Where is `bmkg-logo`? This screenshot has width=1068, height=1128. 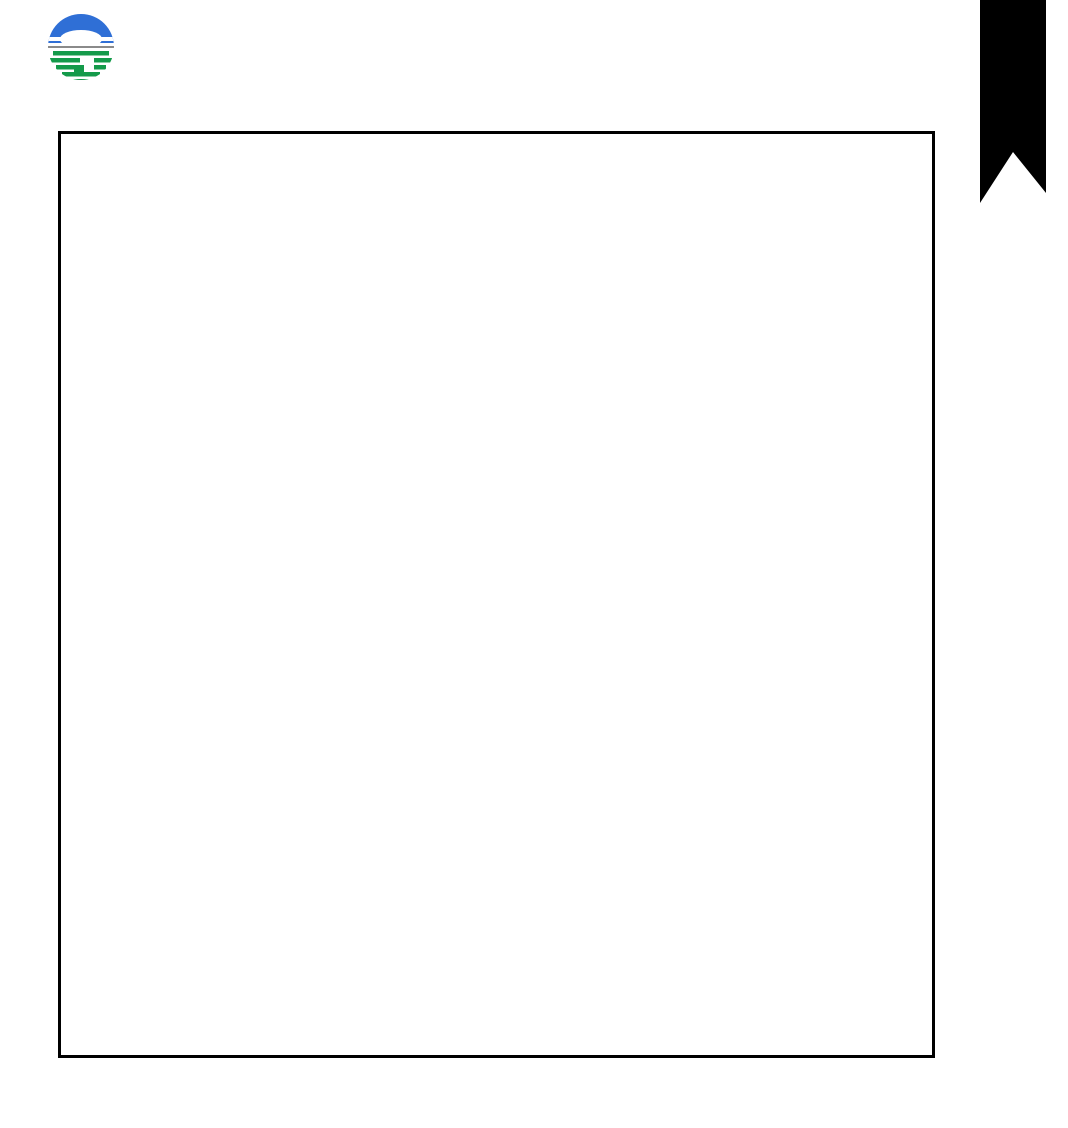
bmkg-logo is located at coordinates (81, 46).